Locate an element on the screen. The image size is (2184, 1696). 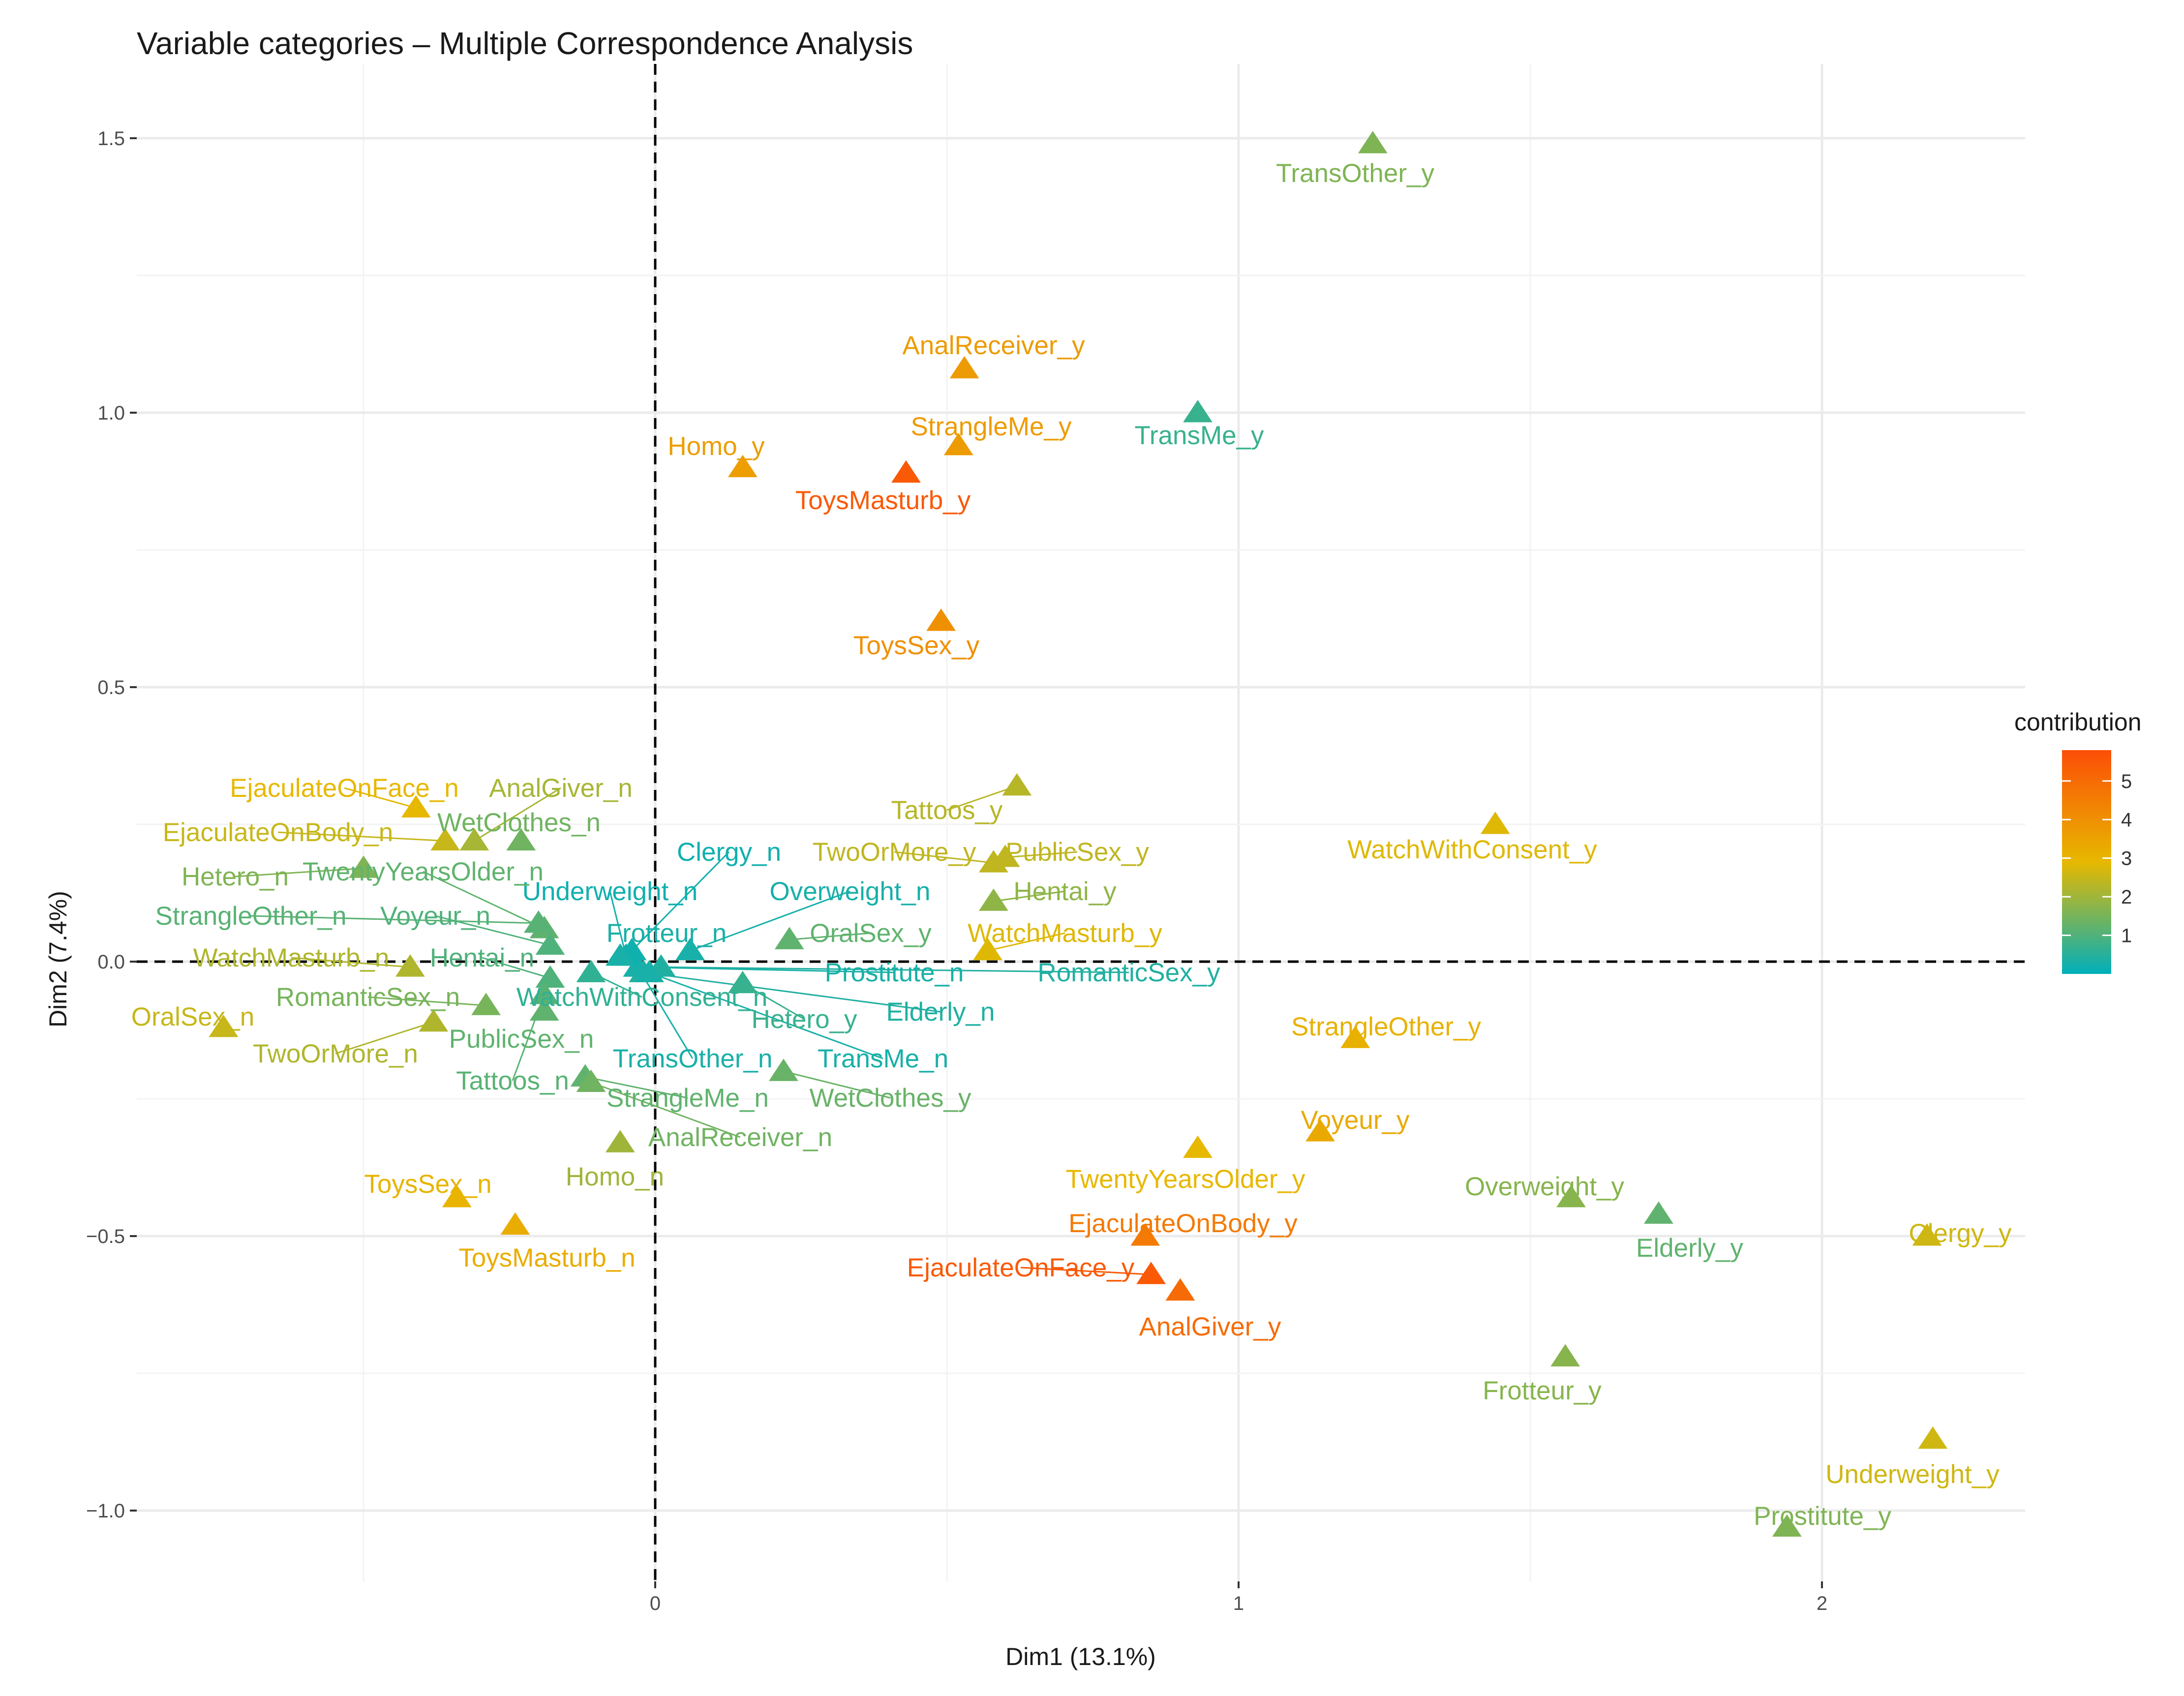
legend-ticks: 1 2 3 4 5 is located at coordinates (2097, 859).